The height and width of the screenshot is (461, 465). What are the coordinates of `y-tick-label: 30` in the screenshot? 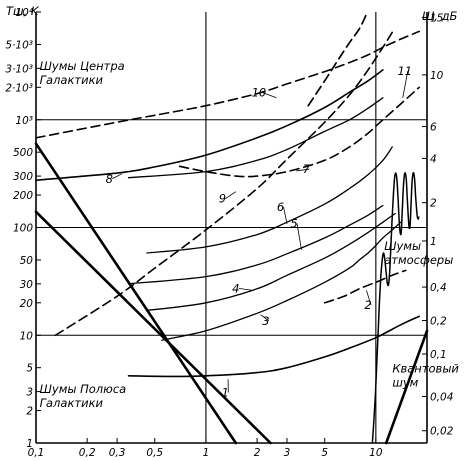 It's located at (27, 285).